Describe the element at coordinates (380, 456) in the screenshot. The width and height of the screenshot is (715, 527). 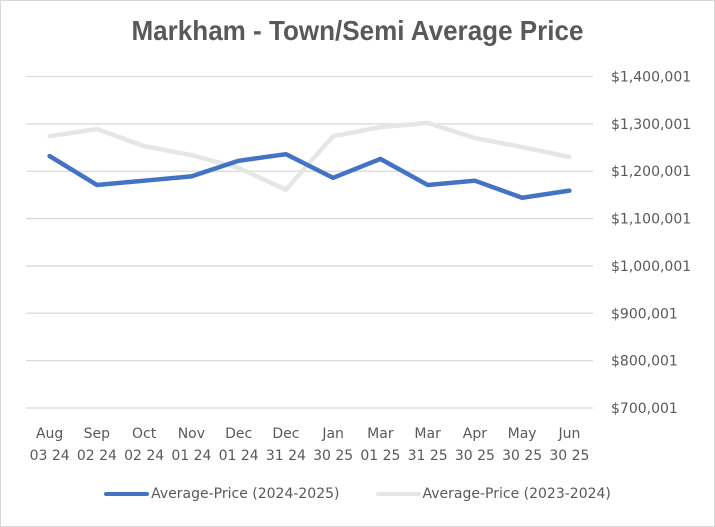
I see `x-tick-label-date: 01 25` at that location.